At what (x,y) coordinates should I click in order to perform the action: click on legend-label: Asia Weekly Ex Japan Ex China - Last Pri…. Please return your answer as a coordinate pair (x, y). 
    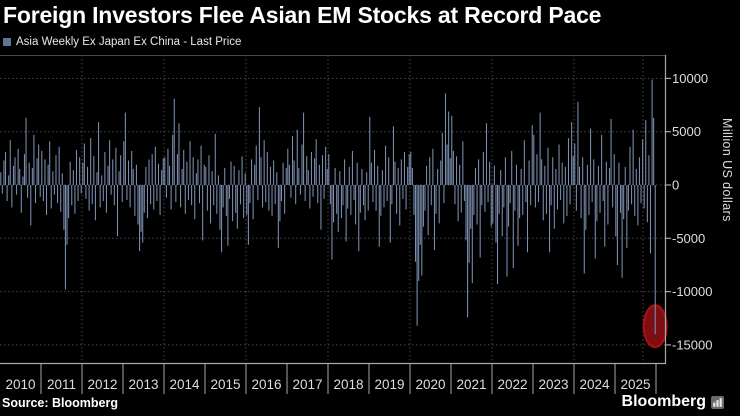
    Looking at the image, I should click on (129, 42).